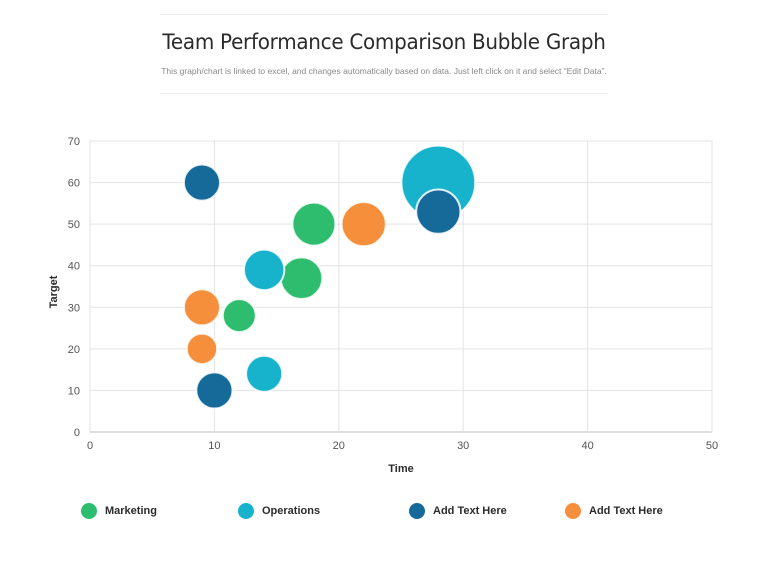  Describe the element at coordinates (74, 350) in the screenshot. I see `y-tick-label: 20` at that location.